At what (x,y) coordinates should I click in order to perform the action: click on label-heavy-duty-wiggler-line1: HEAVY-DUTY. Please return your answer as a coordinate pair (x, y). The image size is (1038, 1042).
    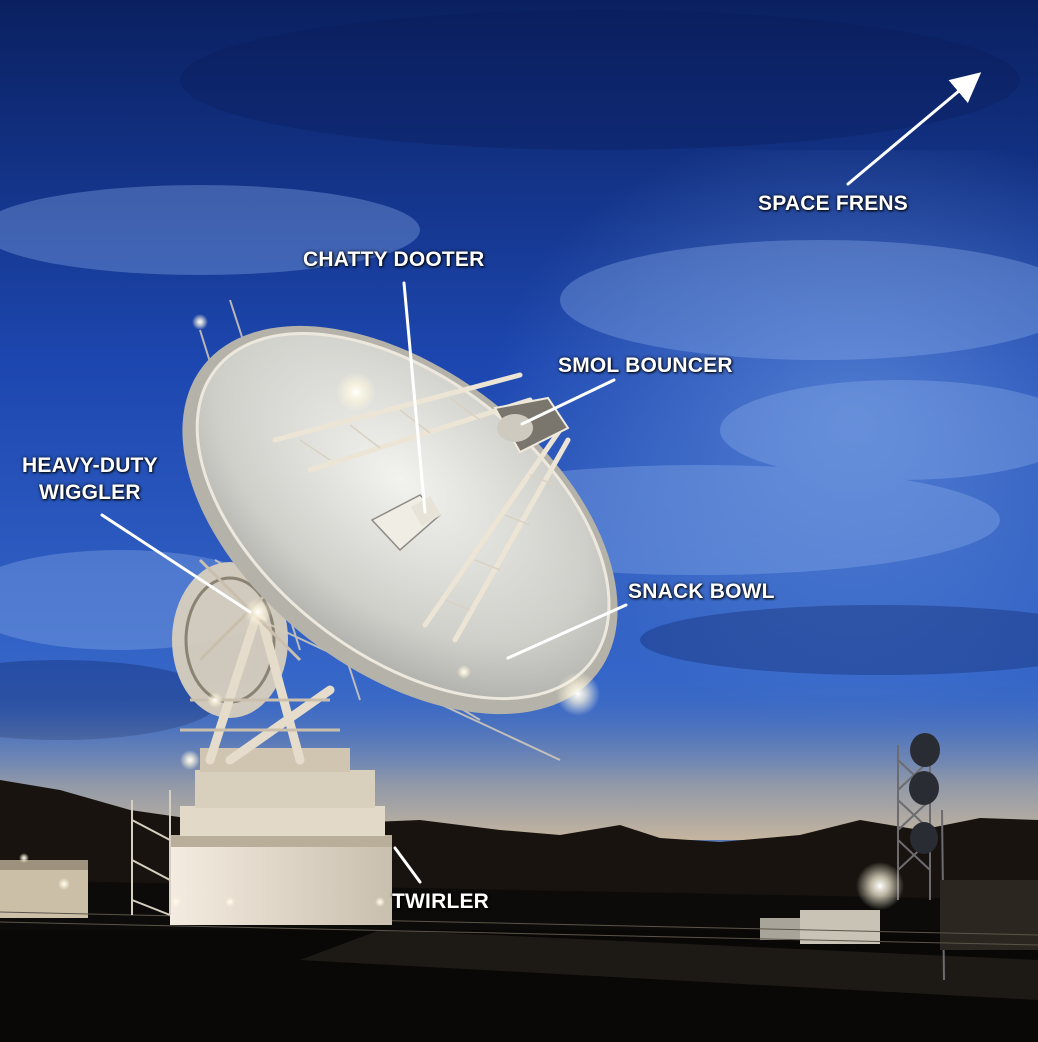
    Looking at the image, I should click on (90, 465).